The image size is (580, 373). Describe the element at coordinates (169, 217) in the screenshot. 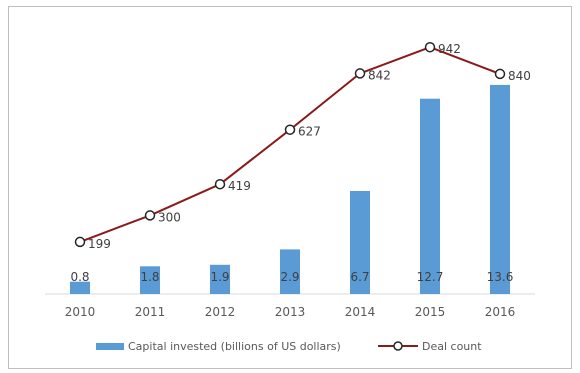

I see `deal-count-label-2011: 300` at that location.